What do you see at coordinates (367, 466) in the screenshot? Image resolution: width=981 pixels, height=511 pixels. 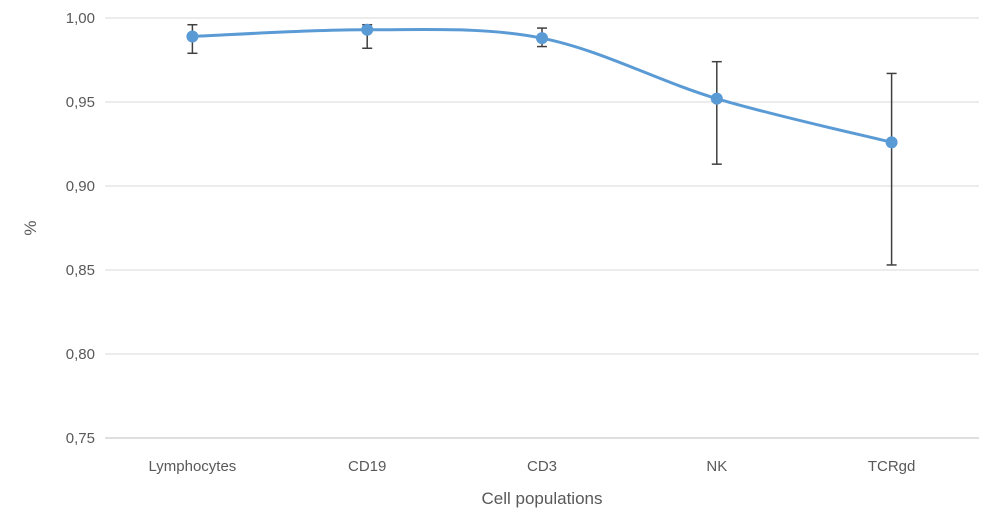 I see `x-tick-label: CD19` at bounding box center [367, 466].